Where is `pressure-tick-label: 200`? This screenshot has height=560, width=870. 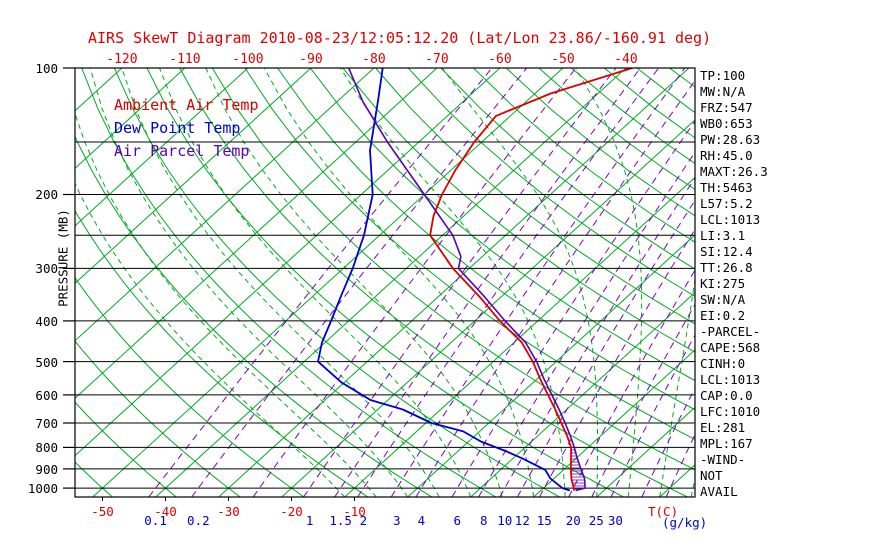
pressure-tick-label: 200 is located at coordinates (46, 195).